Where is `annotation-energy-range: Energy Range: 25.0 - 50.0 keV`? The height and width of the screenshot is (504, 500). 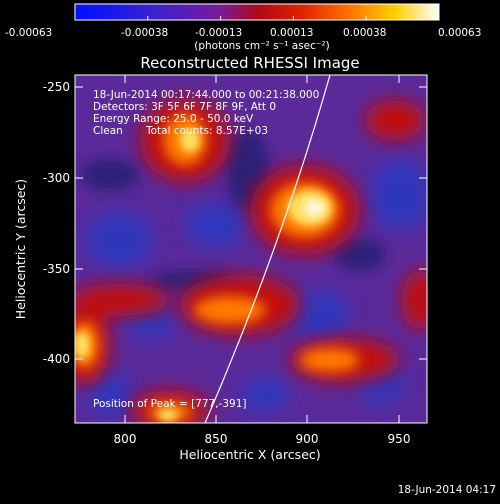
annotation-energy-range: Energy Range: 25.0 - 50.0 keV is located at coordinates (173, 119).